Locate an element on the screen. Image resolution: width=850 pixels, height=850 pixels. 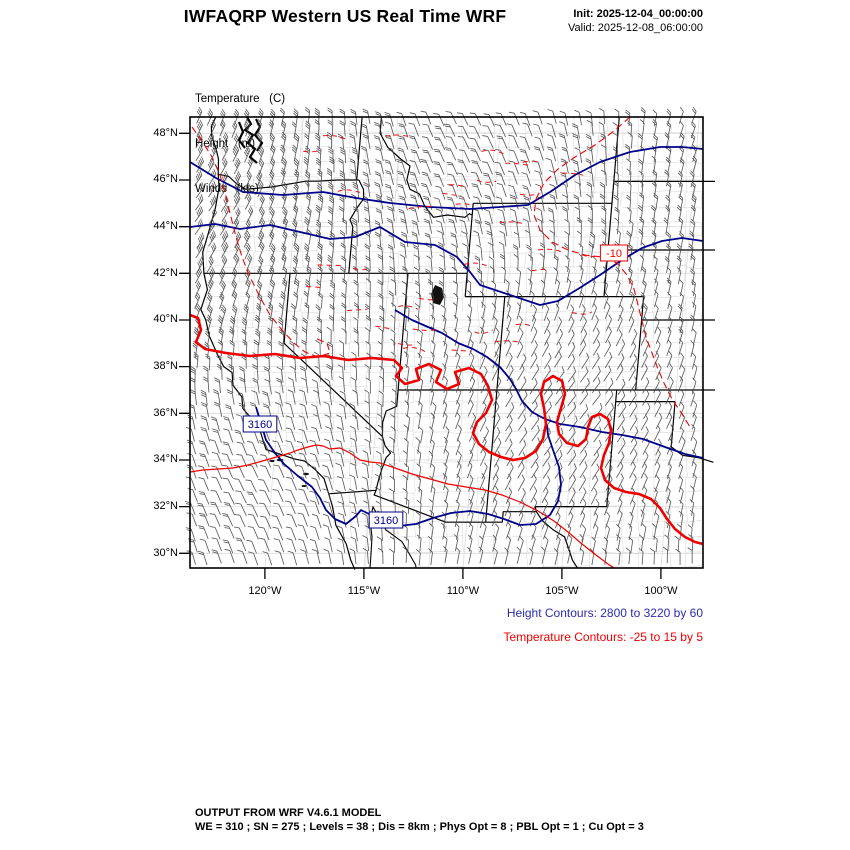
valid-time: Valid: 2025-12-08_06:00:00 is located at coordinates (635, 28).